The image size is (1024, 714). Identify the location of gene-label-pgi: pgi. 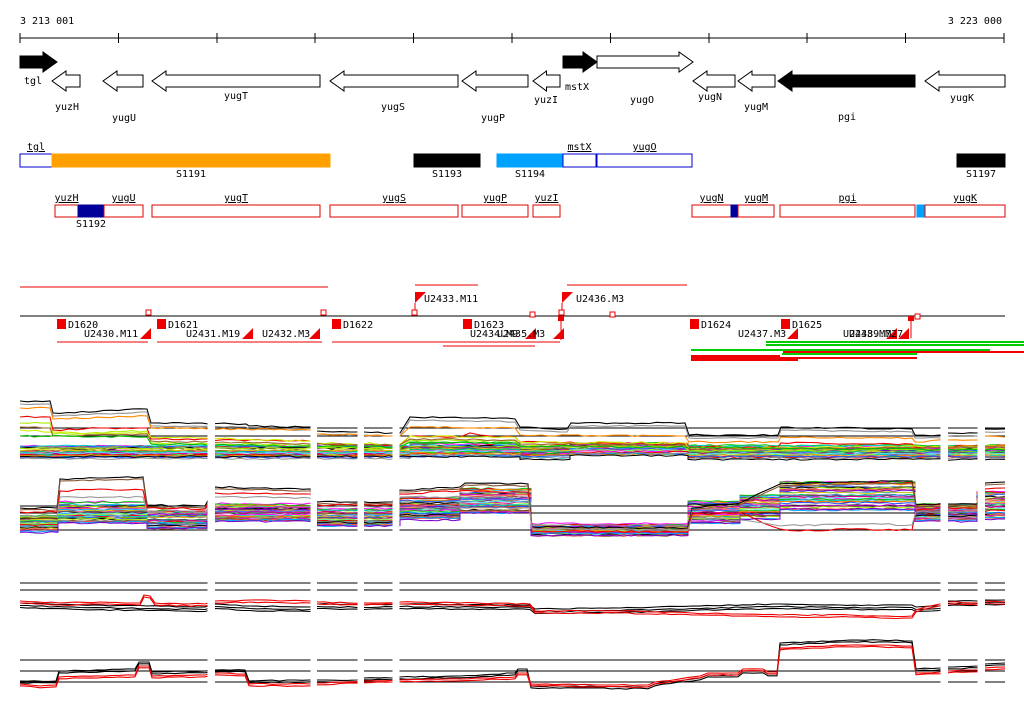
(847, 117).